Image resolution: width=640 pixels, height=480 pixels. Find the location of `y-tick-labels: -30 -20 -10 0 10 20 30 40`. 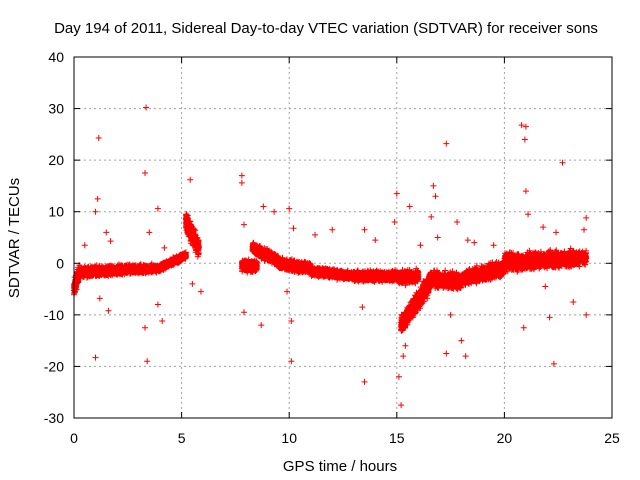

y-tick-labels: -30 -20 -10 0 10 20 30 40 is located at coordinates (54, 237).